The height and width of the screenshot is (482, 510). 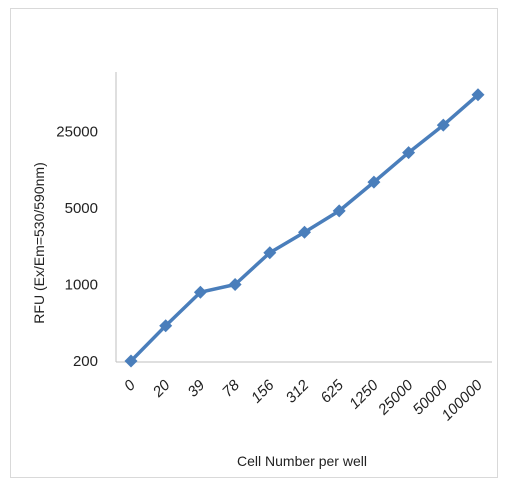 I want to click on y-tick-label: 25000, so click(x=77, y=131).